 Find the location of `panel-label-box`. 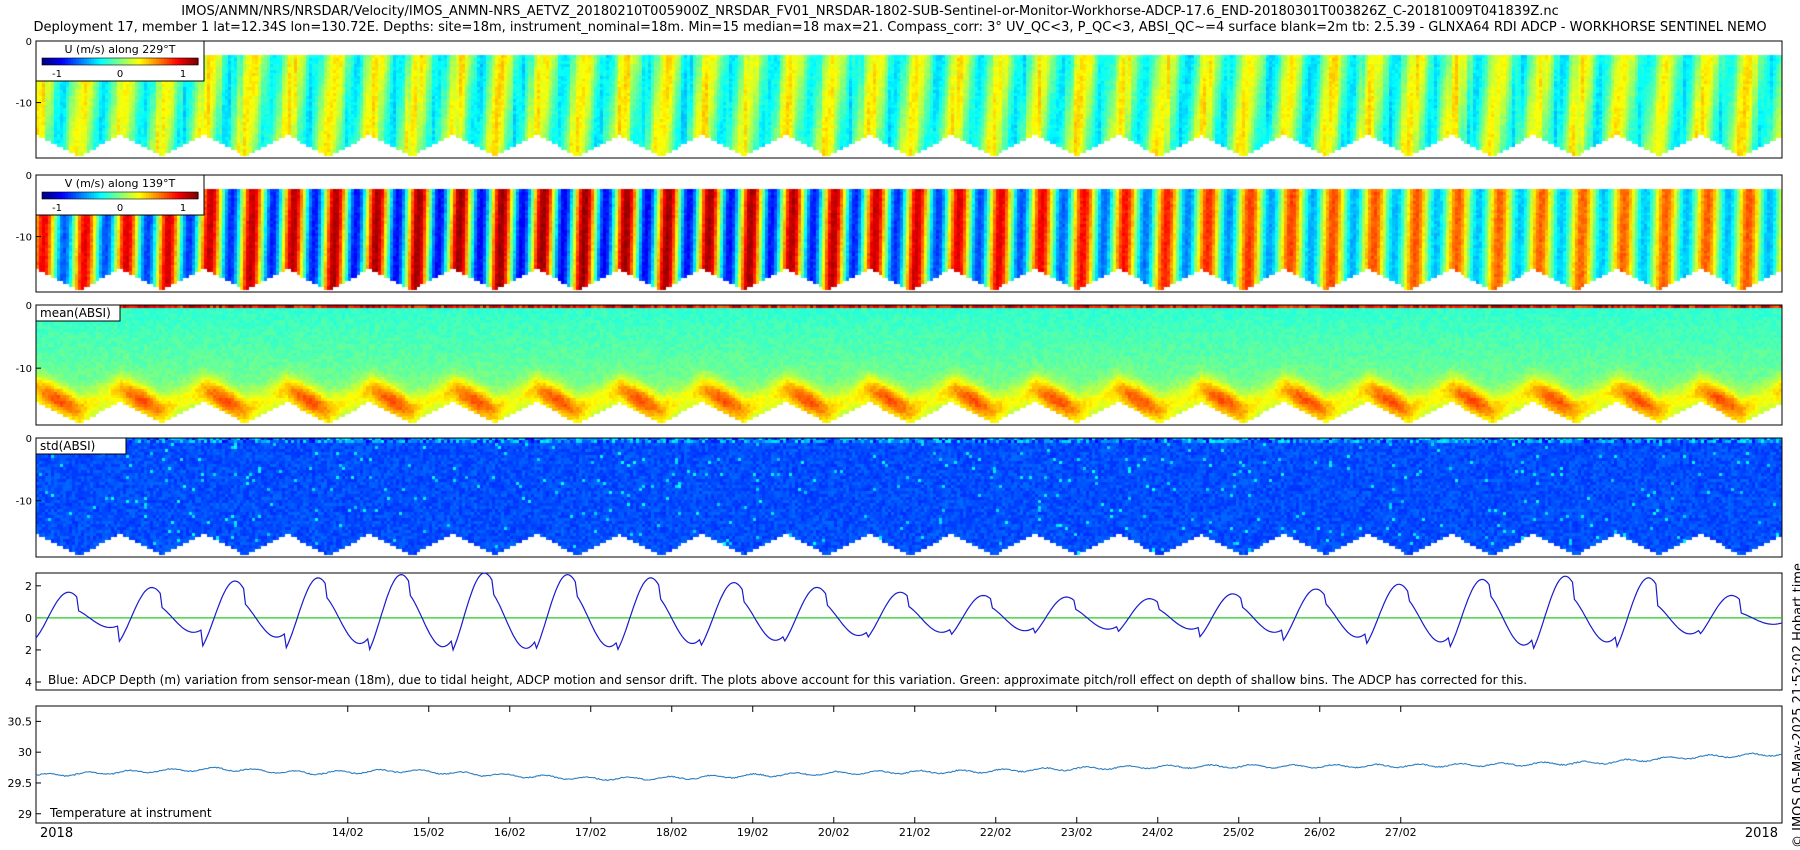

panel-label-box is located at coordinates (81, 446).